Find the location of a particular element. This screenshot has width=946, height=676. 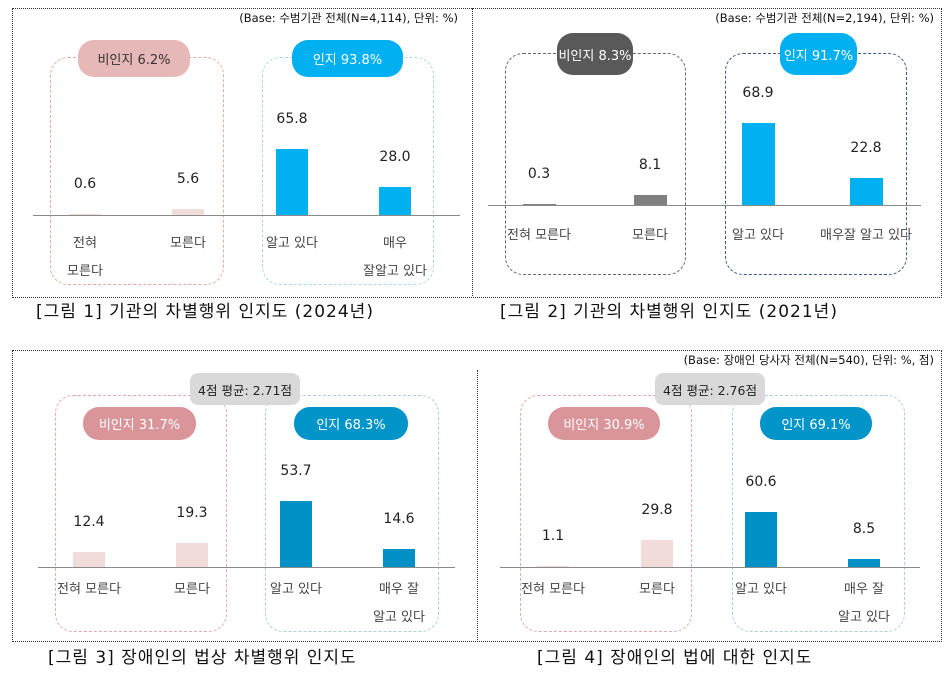

value-label: 0.3 is located at coordinates (539, 174).